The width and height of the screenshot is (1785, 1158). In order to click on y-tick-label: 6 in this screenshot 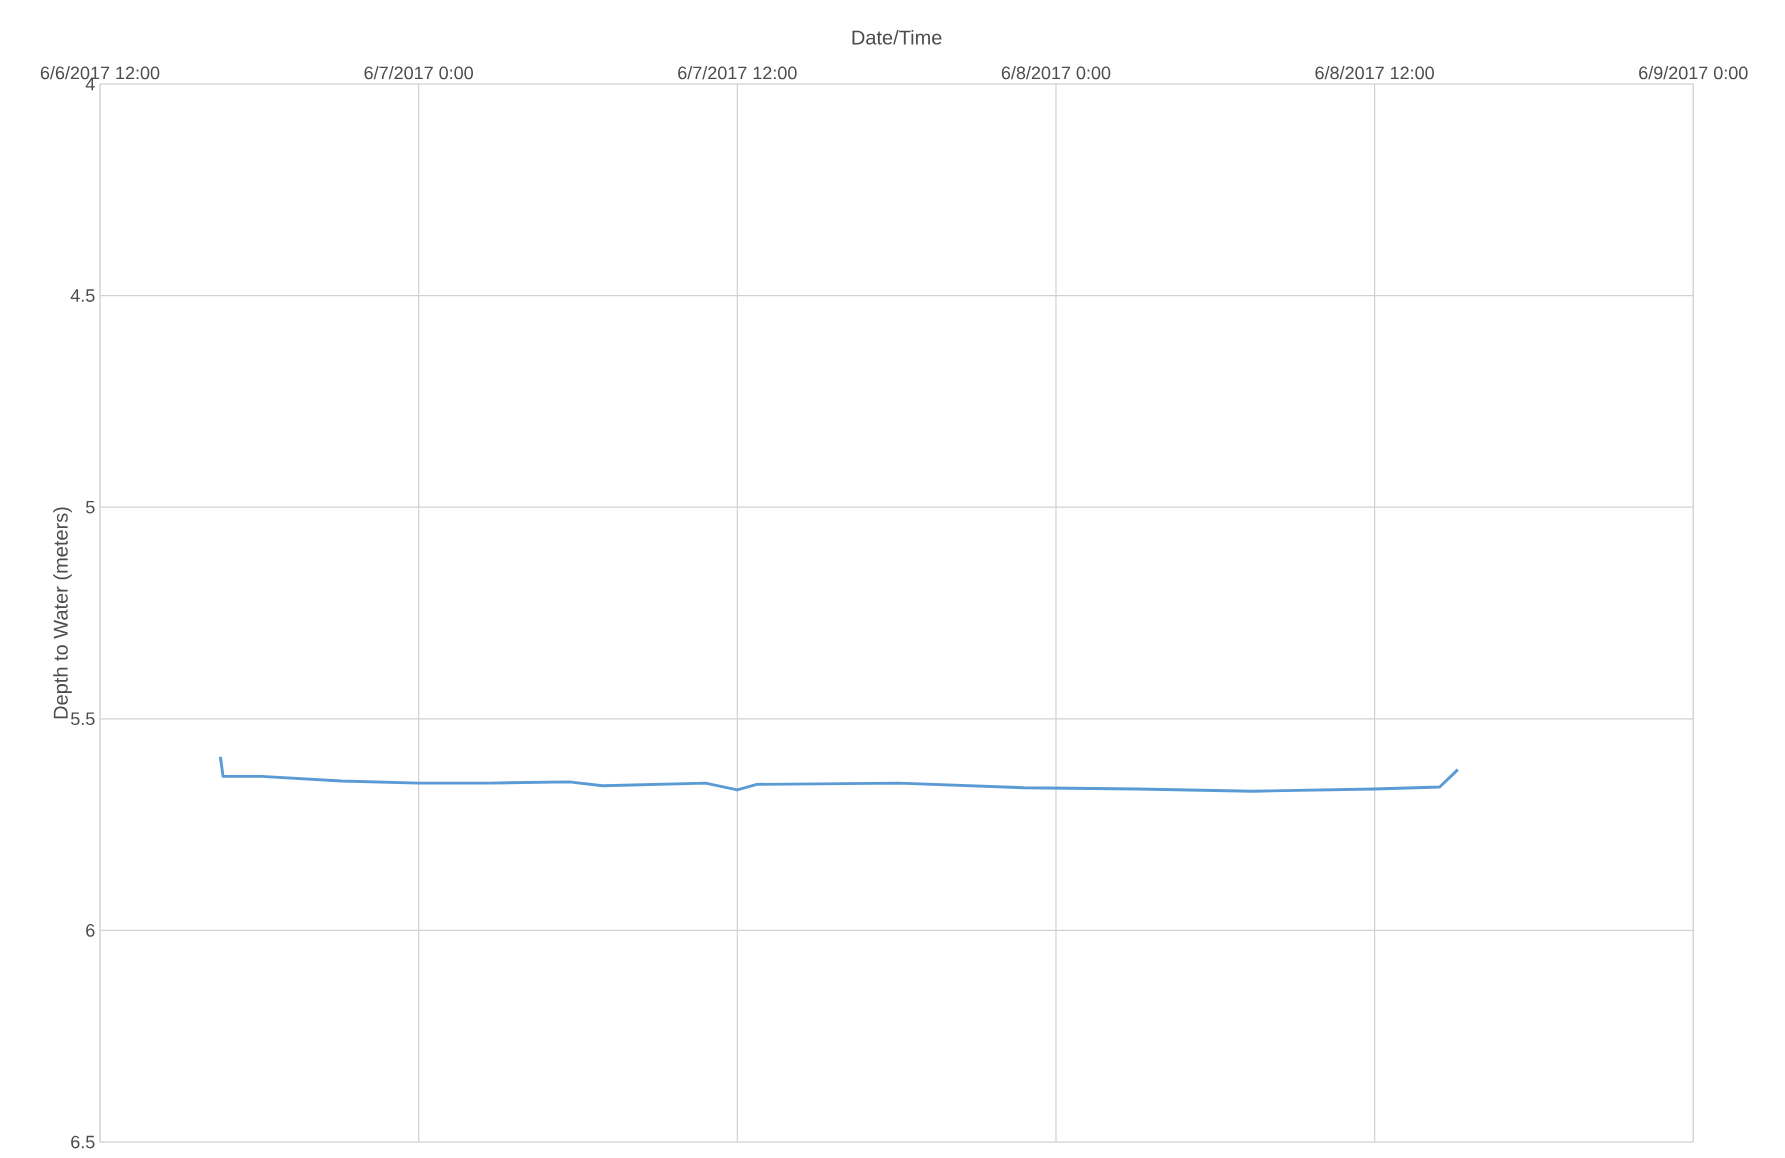, I will do `click(90, 930)`.